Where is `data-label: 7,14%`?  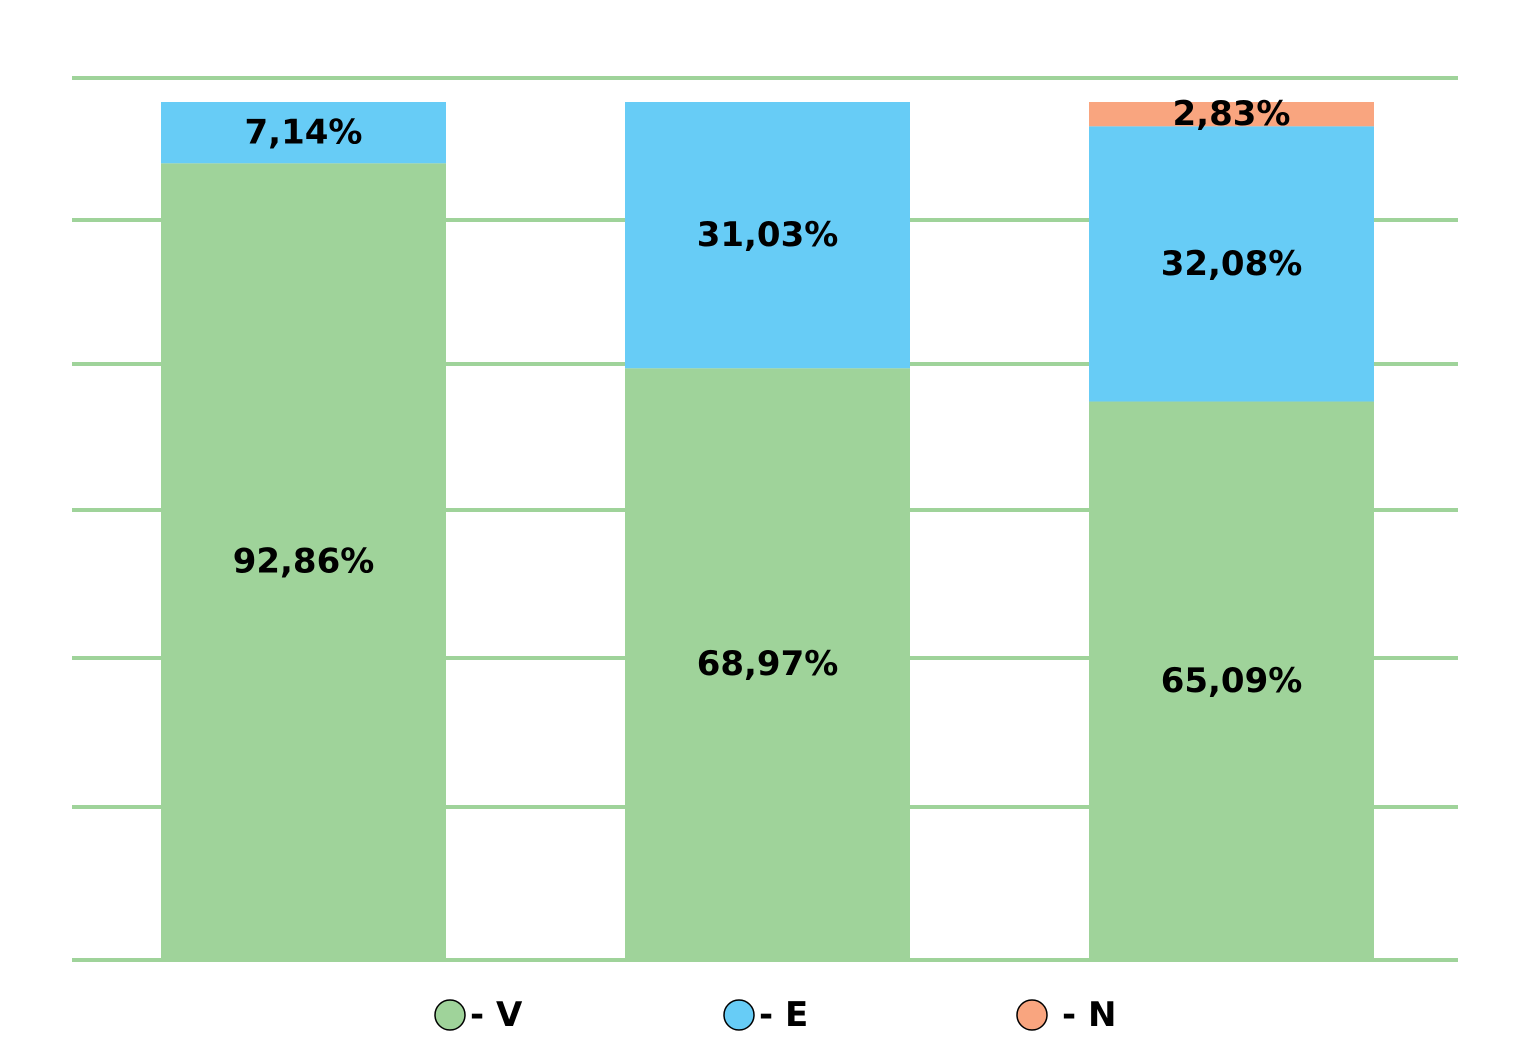 data-label: 7,14% is located at coordinates (304, 133).